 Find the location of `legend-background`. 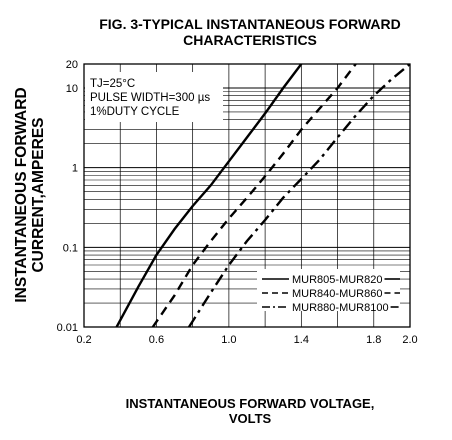

legend-background is located at coordinates (328, 290).